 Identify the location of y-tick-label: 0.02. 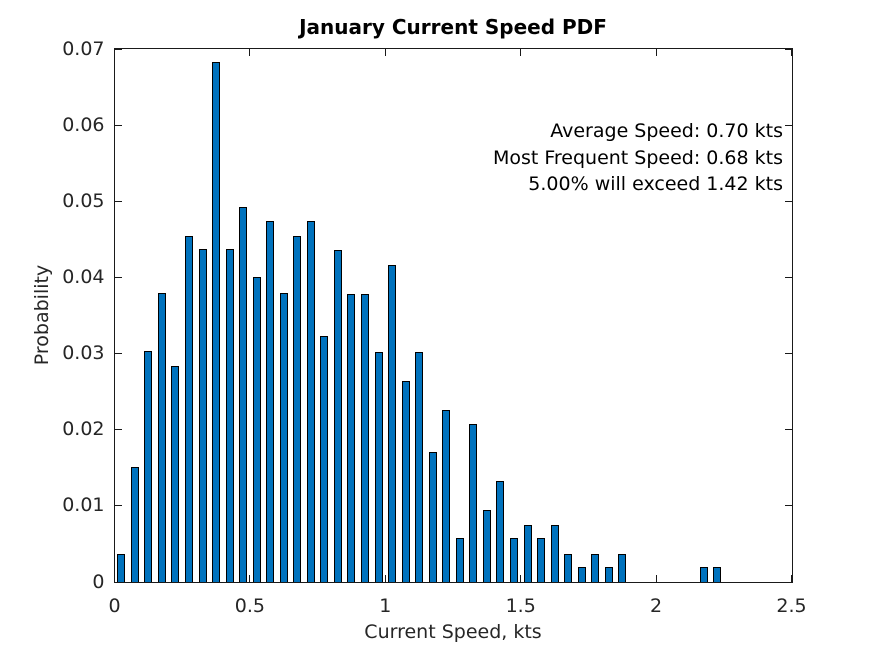
(83, 429).